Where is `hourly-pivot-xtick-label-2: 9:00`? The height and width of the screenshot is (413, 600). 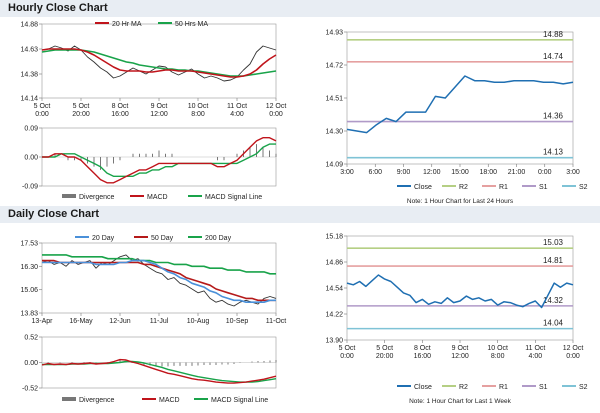
hourly-pivot-xtick-label-2: 9:00 is located at coordinates (404, 172).